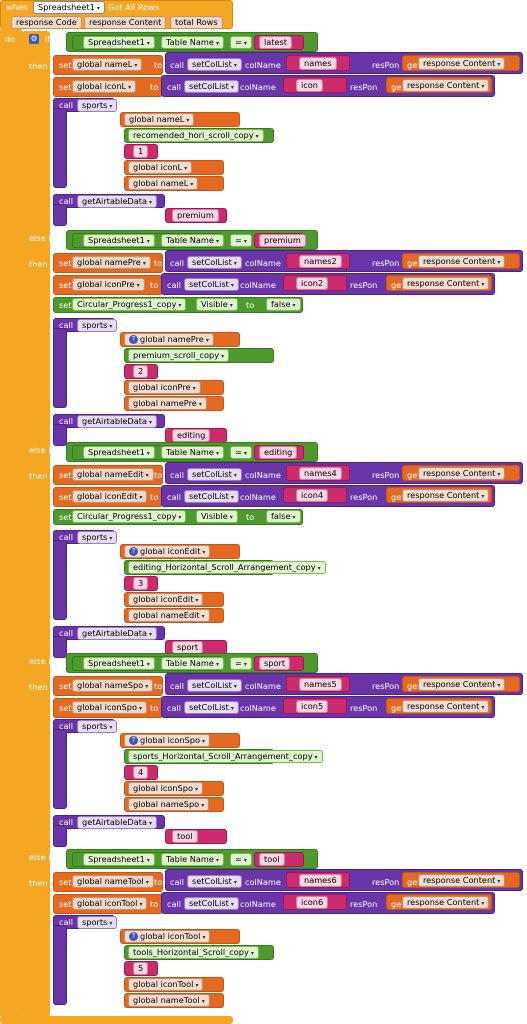 Image resolution: width=527 pixels, height=1024 pixels. I want to click on image-var-0: global iconL ▾, so click(160, 167).